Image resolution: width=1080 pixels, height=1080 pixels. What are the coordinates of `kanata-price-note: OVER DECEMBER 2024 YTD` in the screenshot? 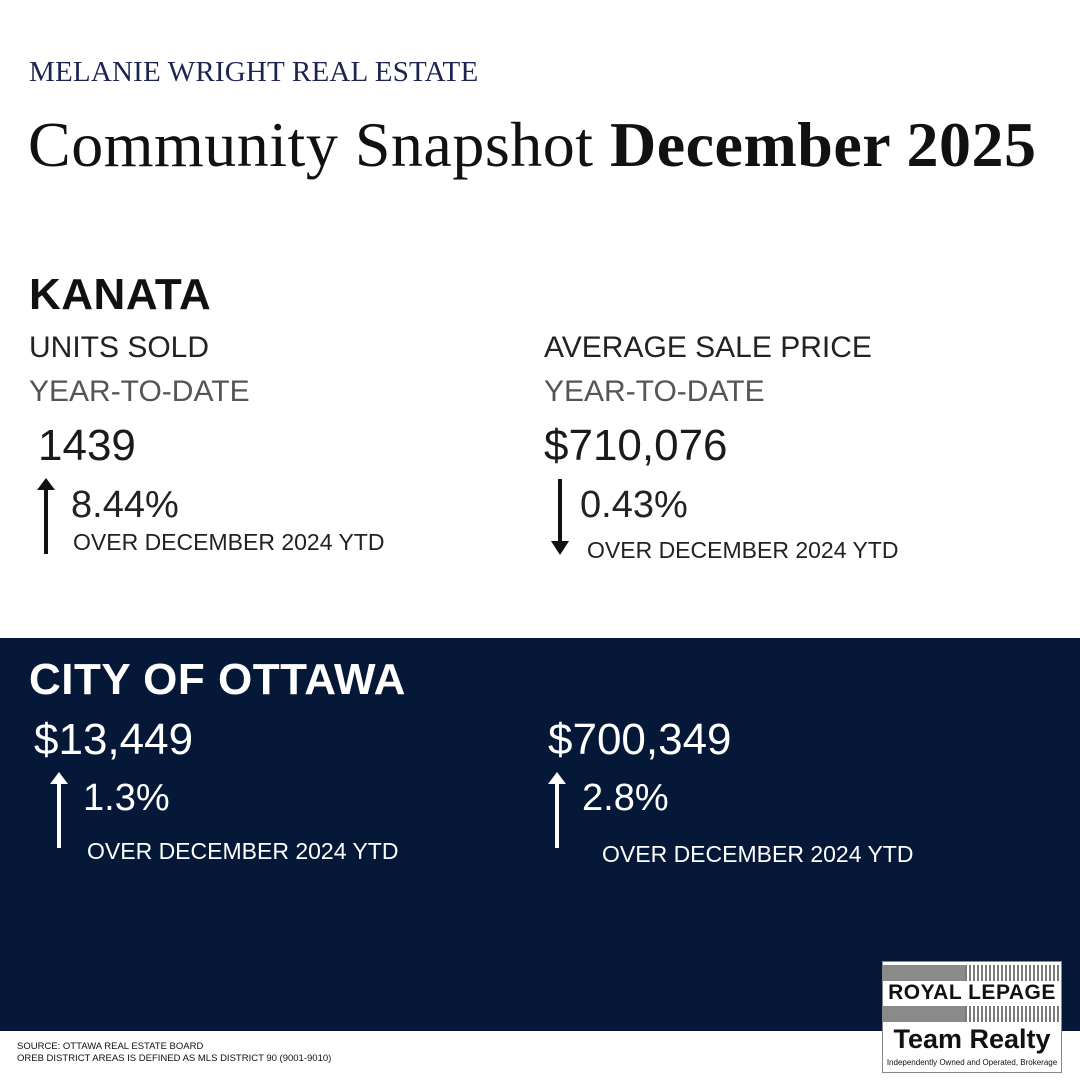 It's located at (743, 550).